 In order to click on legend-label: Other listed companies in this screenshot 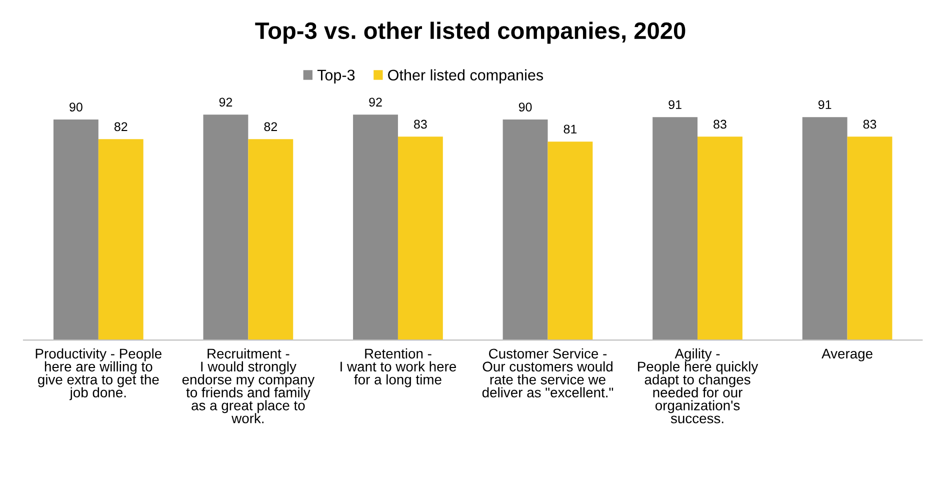, I will do `click(466, 76)`.